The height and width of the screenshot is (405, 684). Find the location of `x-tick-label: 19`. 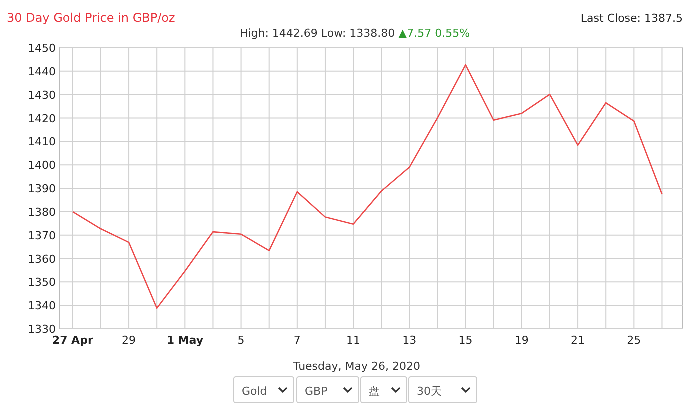

x-tick-label: 19 is located at coordinates (521, 340).